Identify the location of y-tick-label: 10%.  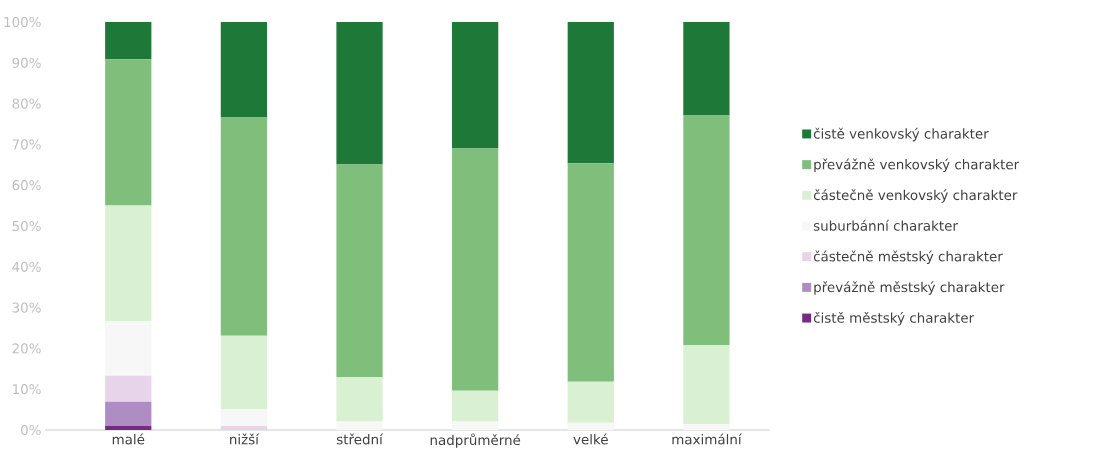
(27, 389).